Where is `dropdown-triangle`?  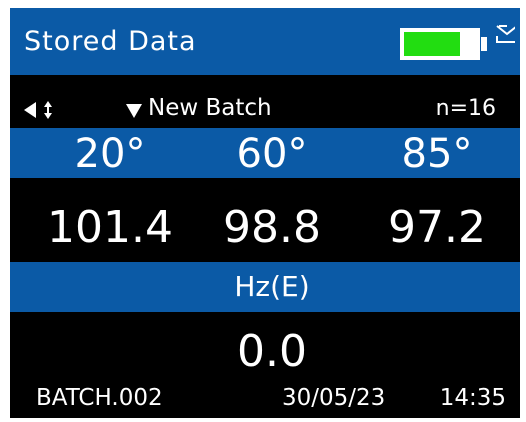 dropdown-triangle is located at coordinates (134, 111).